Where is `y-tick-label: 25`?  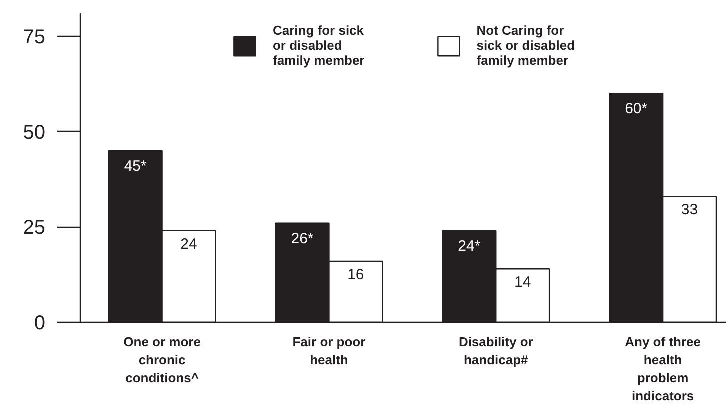
y-tick-label: 25 is located at coordinates (34, 228).